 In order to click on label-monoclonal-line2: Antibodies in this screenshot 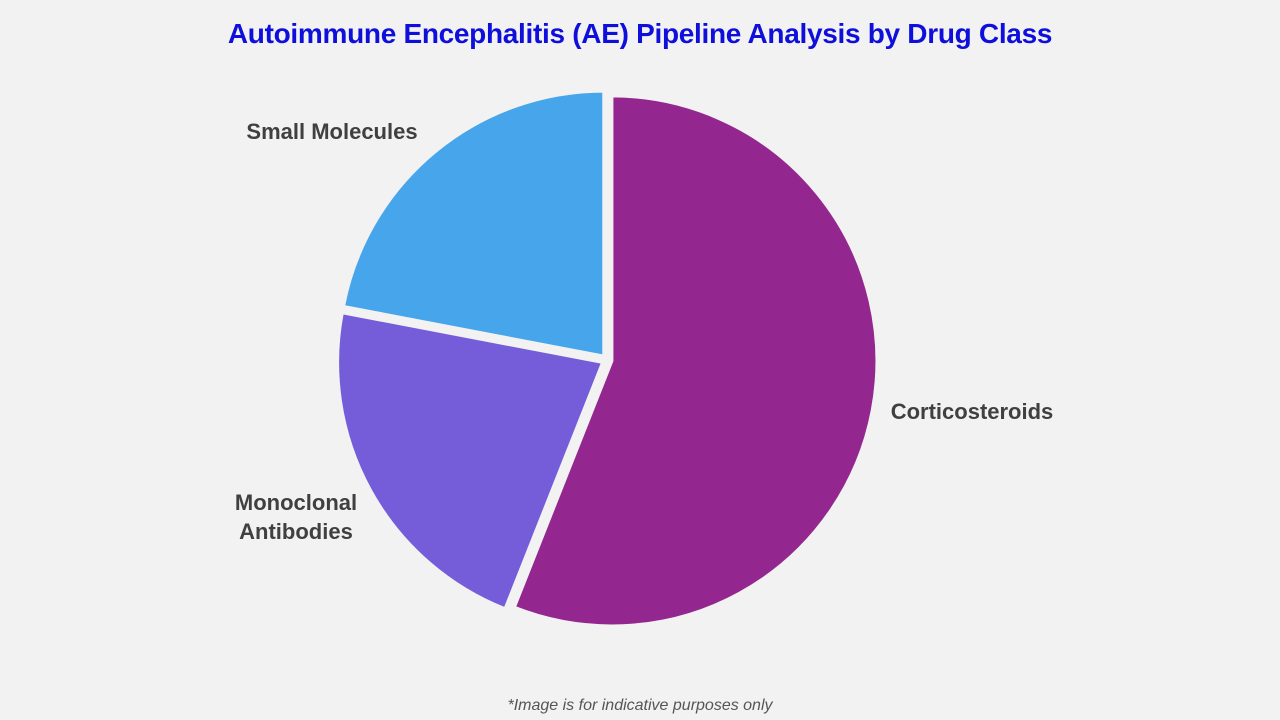, I will do `click(296, 531)`.